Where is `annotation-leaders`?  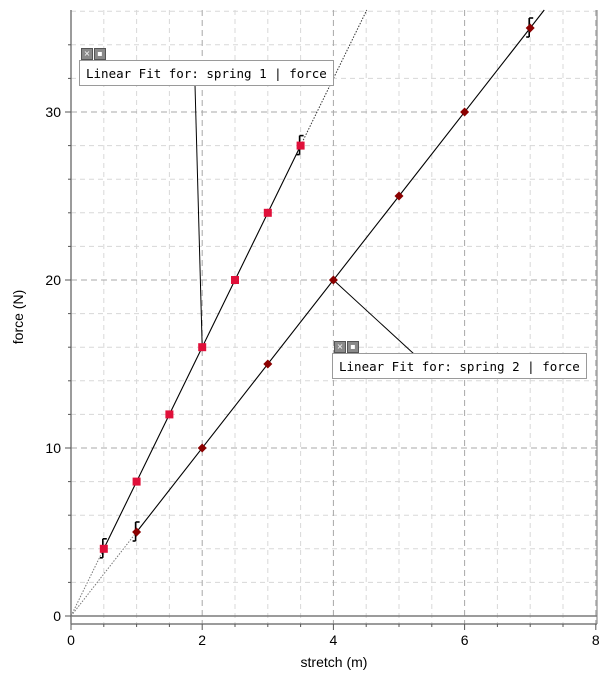
annotation-leaders is located at coordinates (304, 219).